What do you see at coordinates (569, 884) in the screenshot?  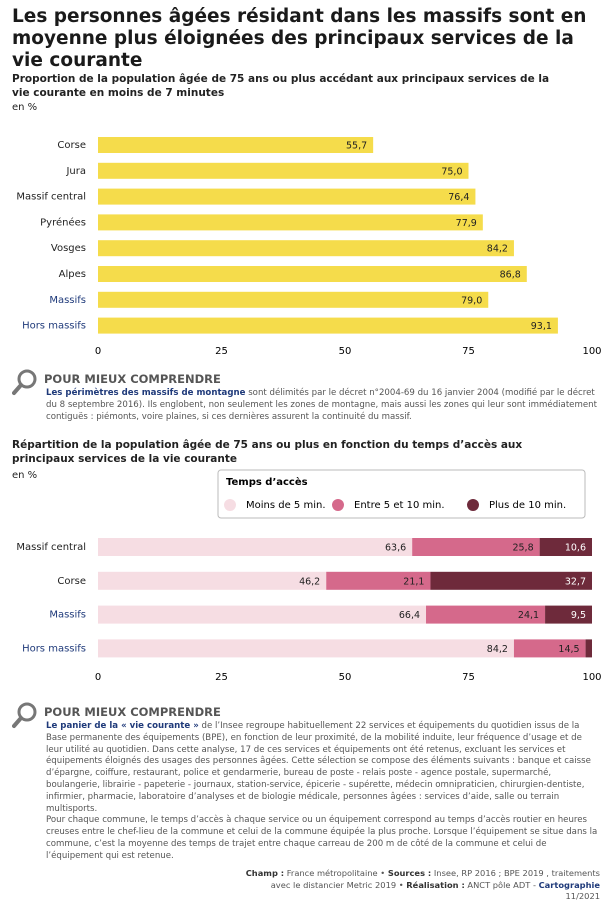 I see `footer-label: Cartographie` at bounding box center [569, 884].